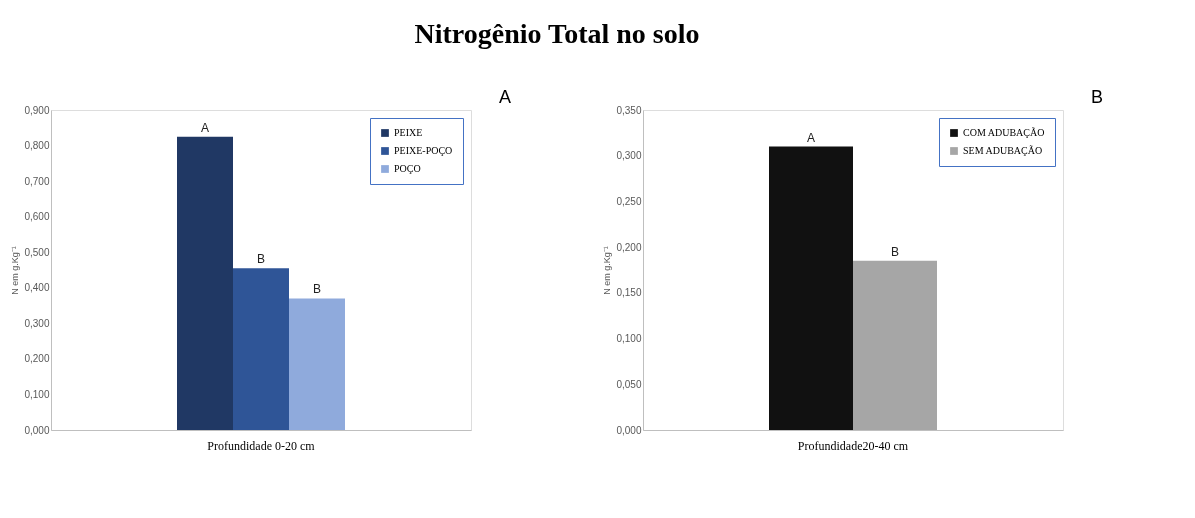  I want to click on legend-label: PEIXE-POÇO, so click(423, 150).